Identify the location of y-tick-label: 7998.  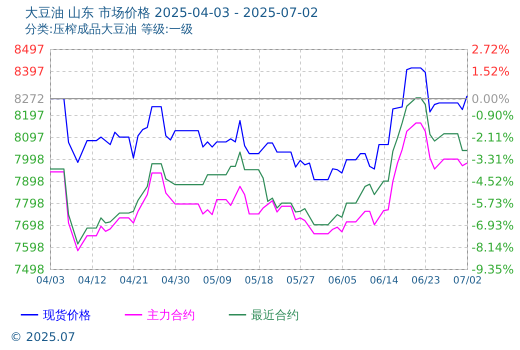
(29, 159).